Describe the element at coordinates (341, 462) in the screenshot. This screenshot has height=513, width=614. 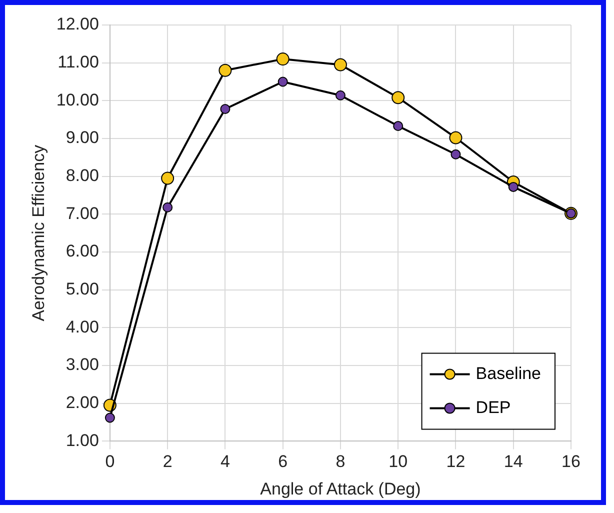
I see `x-tick-label: 8` at that location.